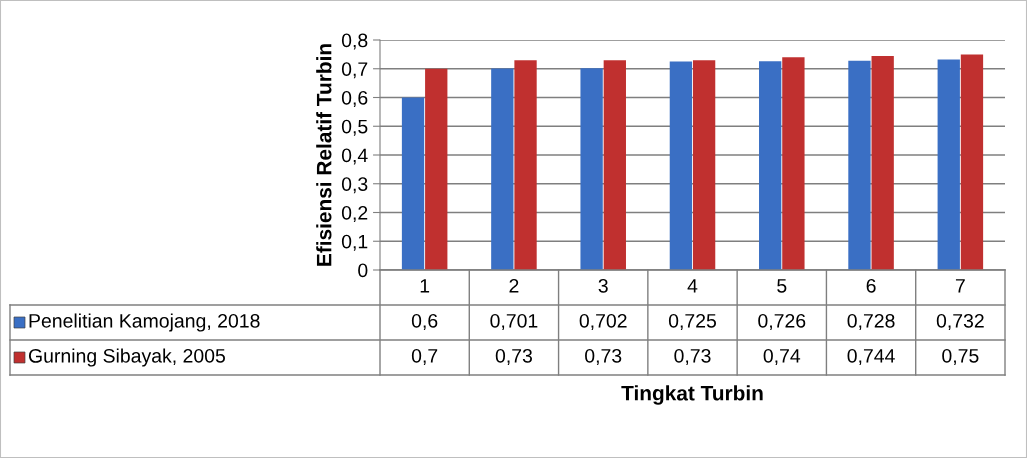 Image resolution: width=1027 pixels, height=458 pixels. What do you see at coordinates (960, 357) in the screenshot?
I see `data-label: 0,75` at bounding box center [960, 357].